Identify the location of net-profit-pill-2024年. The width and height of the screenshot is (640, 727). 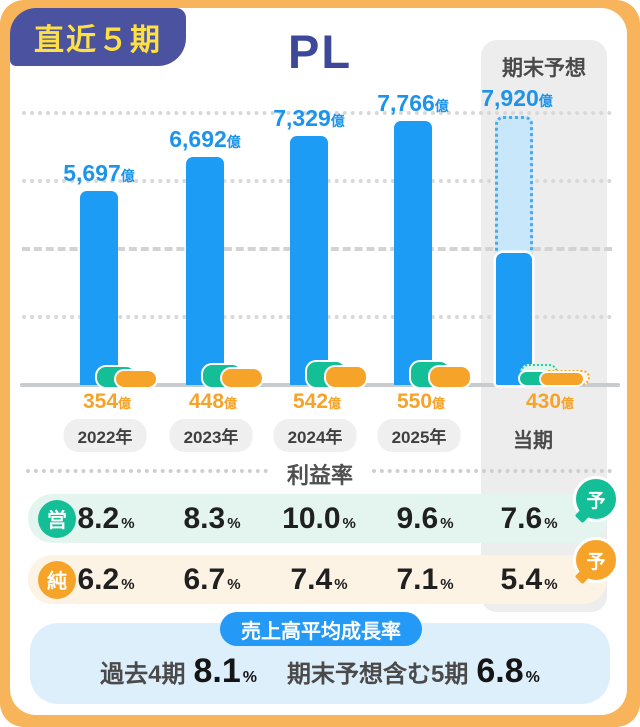
(346, 377).